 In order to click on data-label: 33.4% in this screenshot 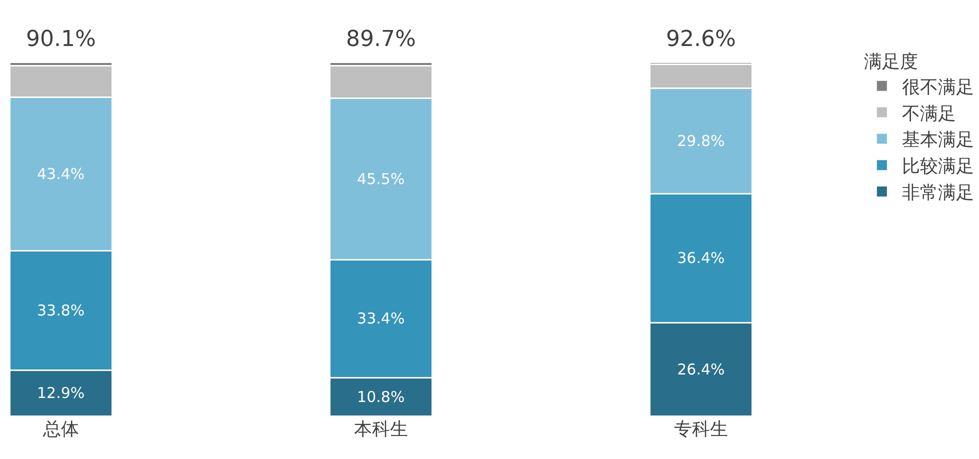, I will do `click(381, 319)`.